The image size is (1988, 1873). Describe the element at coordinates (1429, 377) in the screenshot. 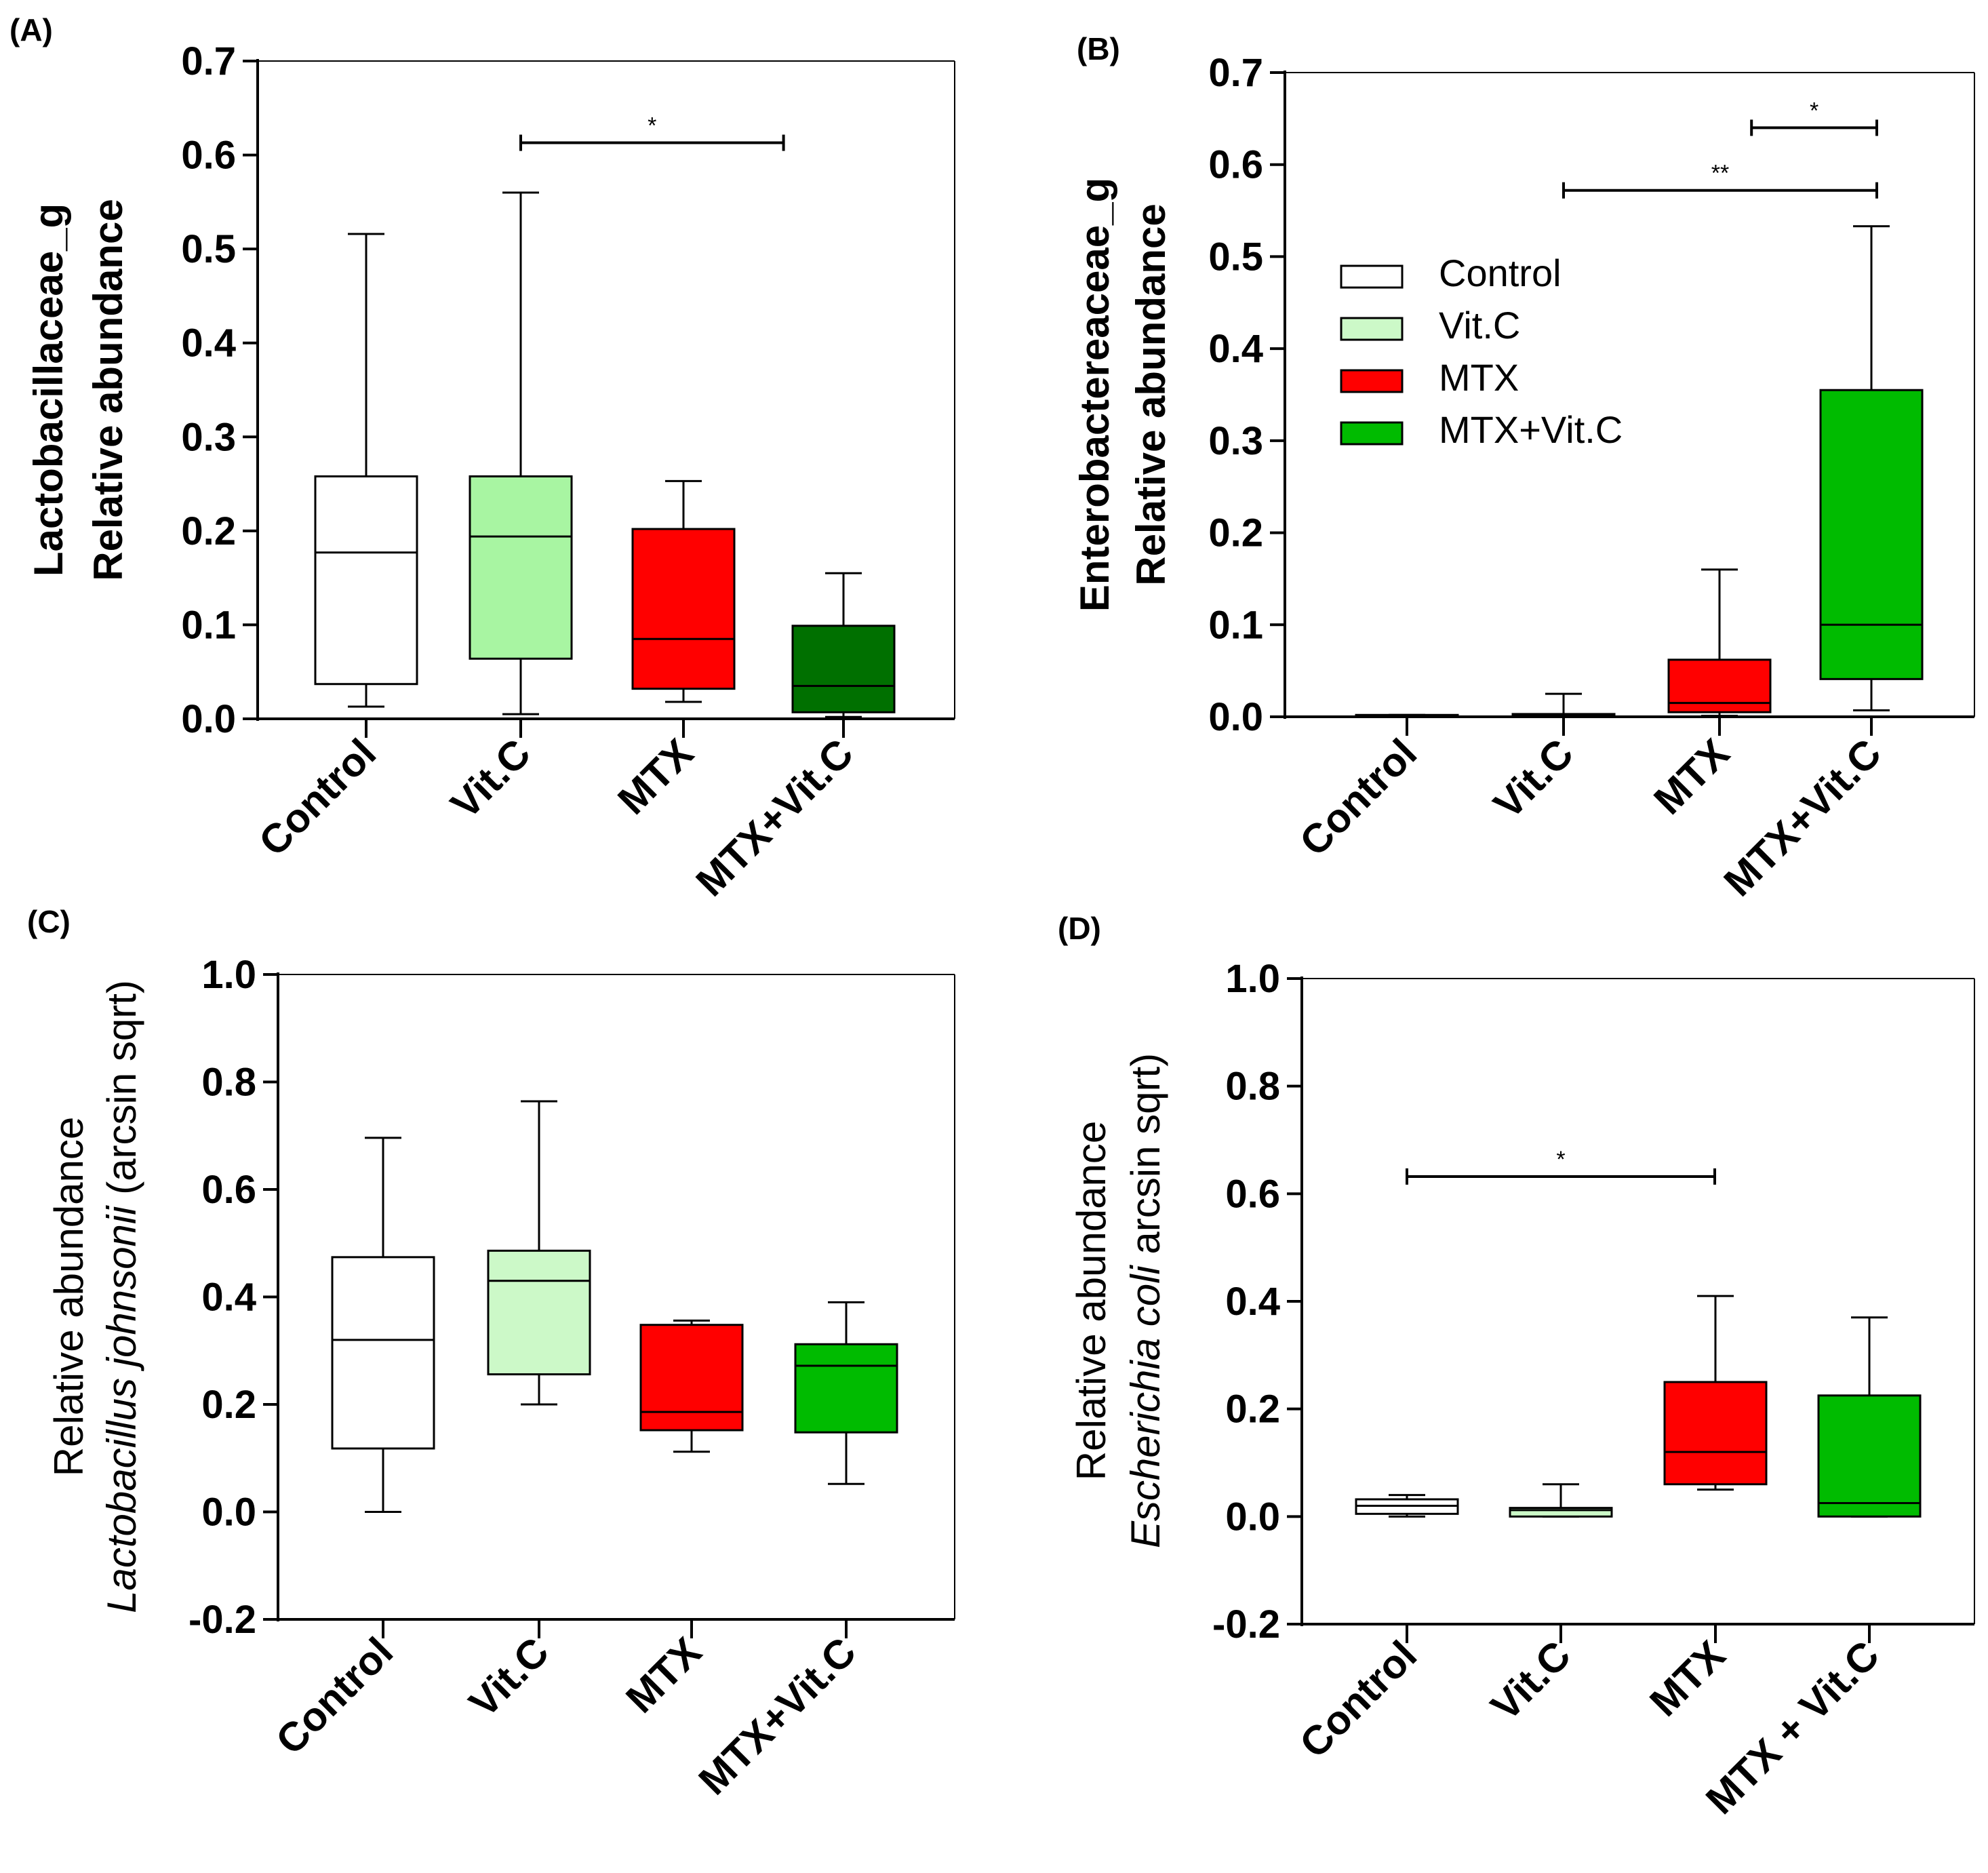

I see `legend-entry-mtx: MTX` at that location.